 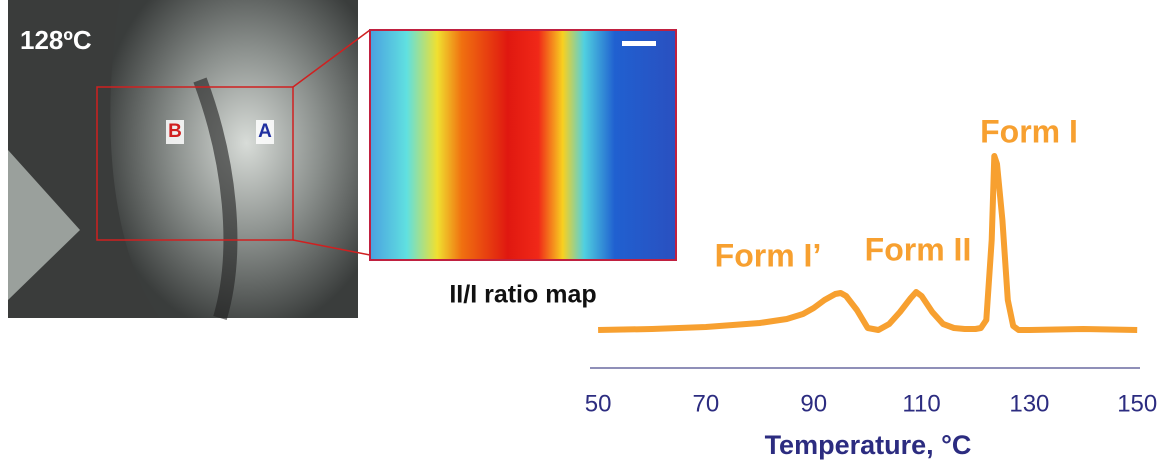 I want to click on peak-label: Form II, so click(x=918, y=249).